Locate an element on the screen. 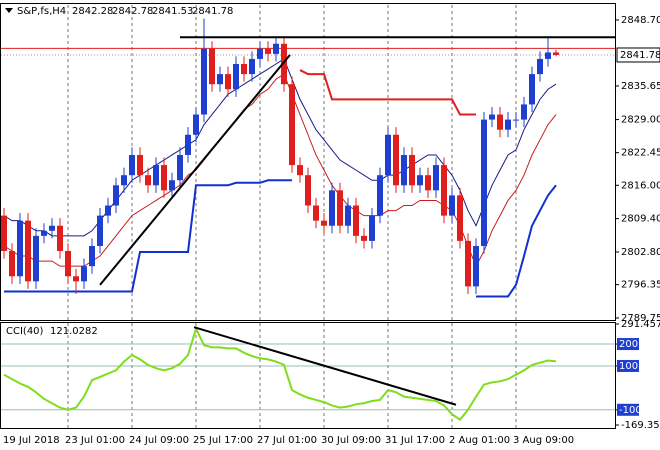 Image resolution: width=660 pixels, height=450 pixels. menu-arrow is located at coordinates (9, 10).